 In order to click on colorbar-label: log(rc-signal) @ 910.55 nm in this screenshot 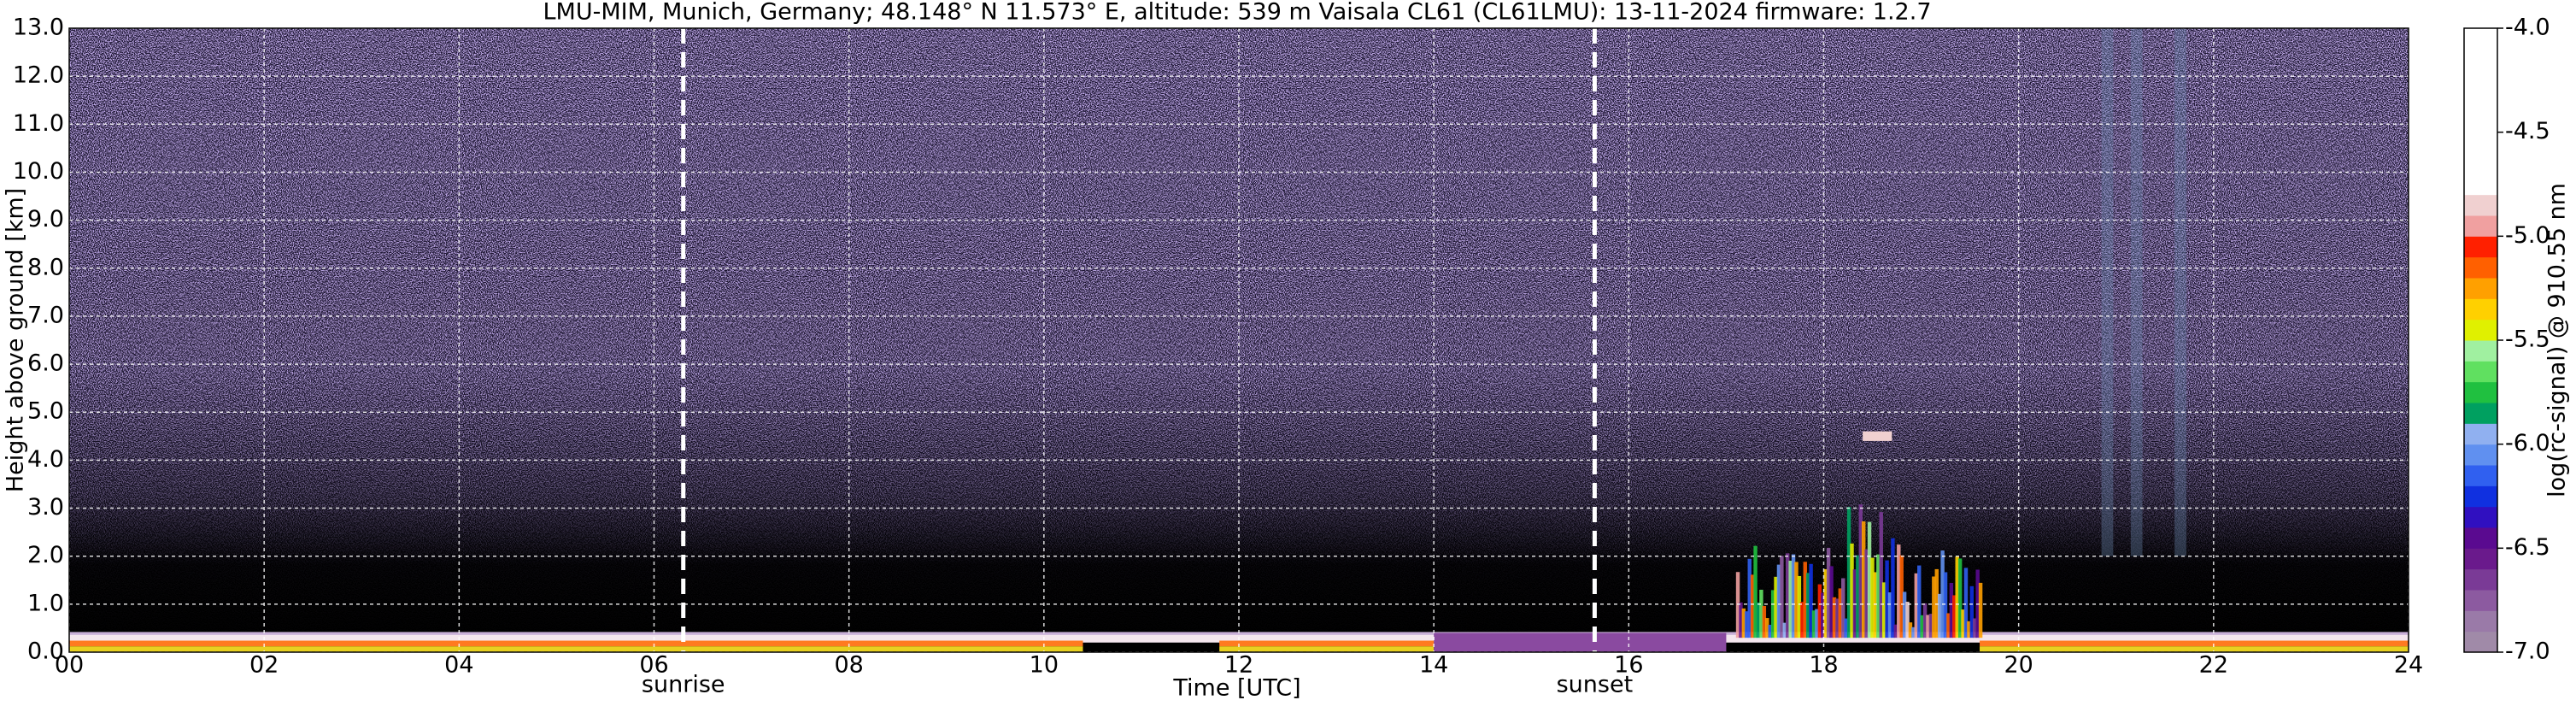, I will do `click(2557, 340)`.